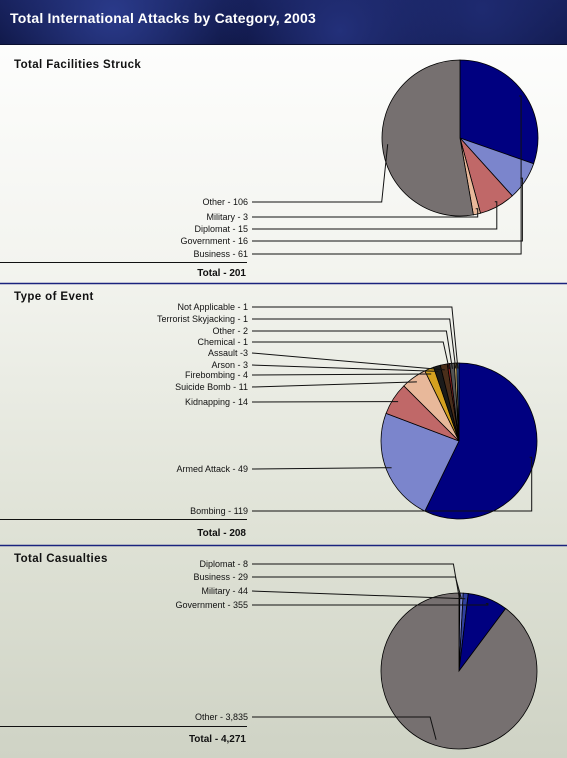 This screenshot has height=758, width=567. What do you see at coordinates (211, 387) in the screenshot?
I see `slice-label-suicide-bomb: Suicide Bomb - 11` at bounding box center [211, 387].